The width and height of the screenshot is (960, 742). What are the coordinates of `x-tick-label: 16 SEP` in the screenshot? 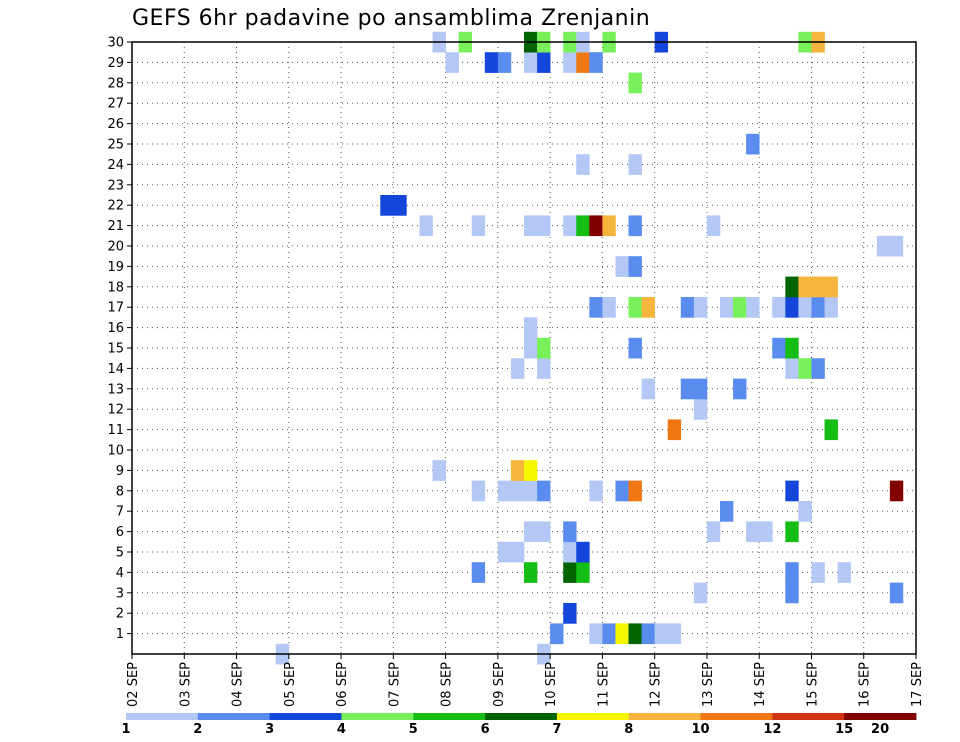 It's located at (865, 684).